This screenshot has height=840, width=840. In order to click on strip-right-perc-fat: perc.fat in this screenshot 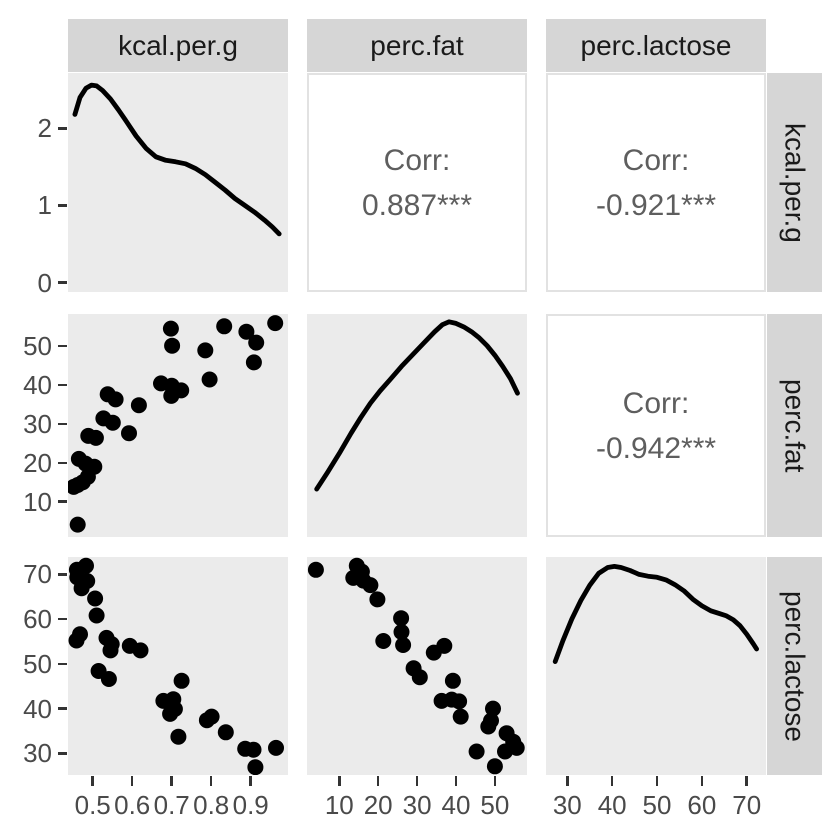, I will do `click(794, 425)`.